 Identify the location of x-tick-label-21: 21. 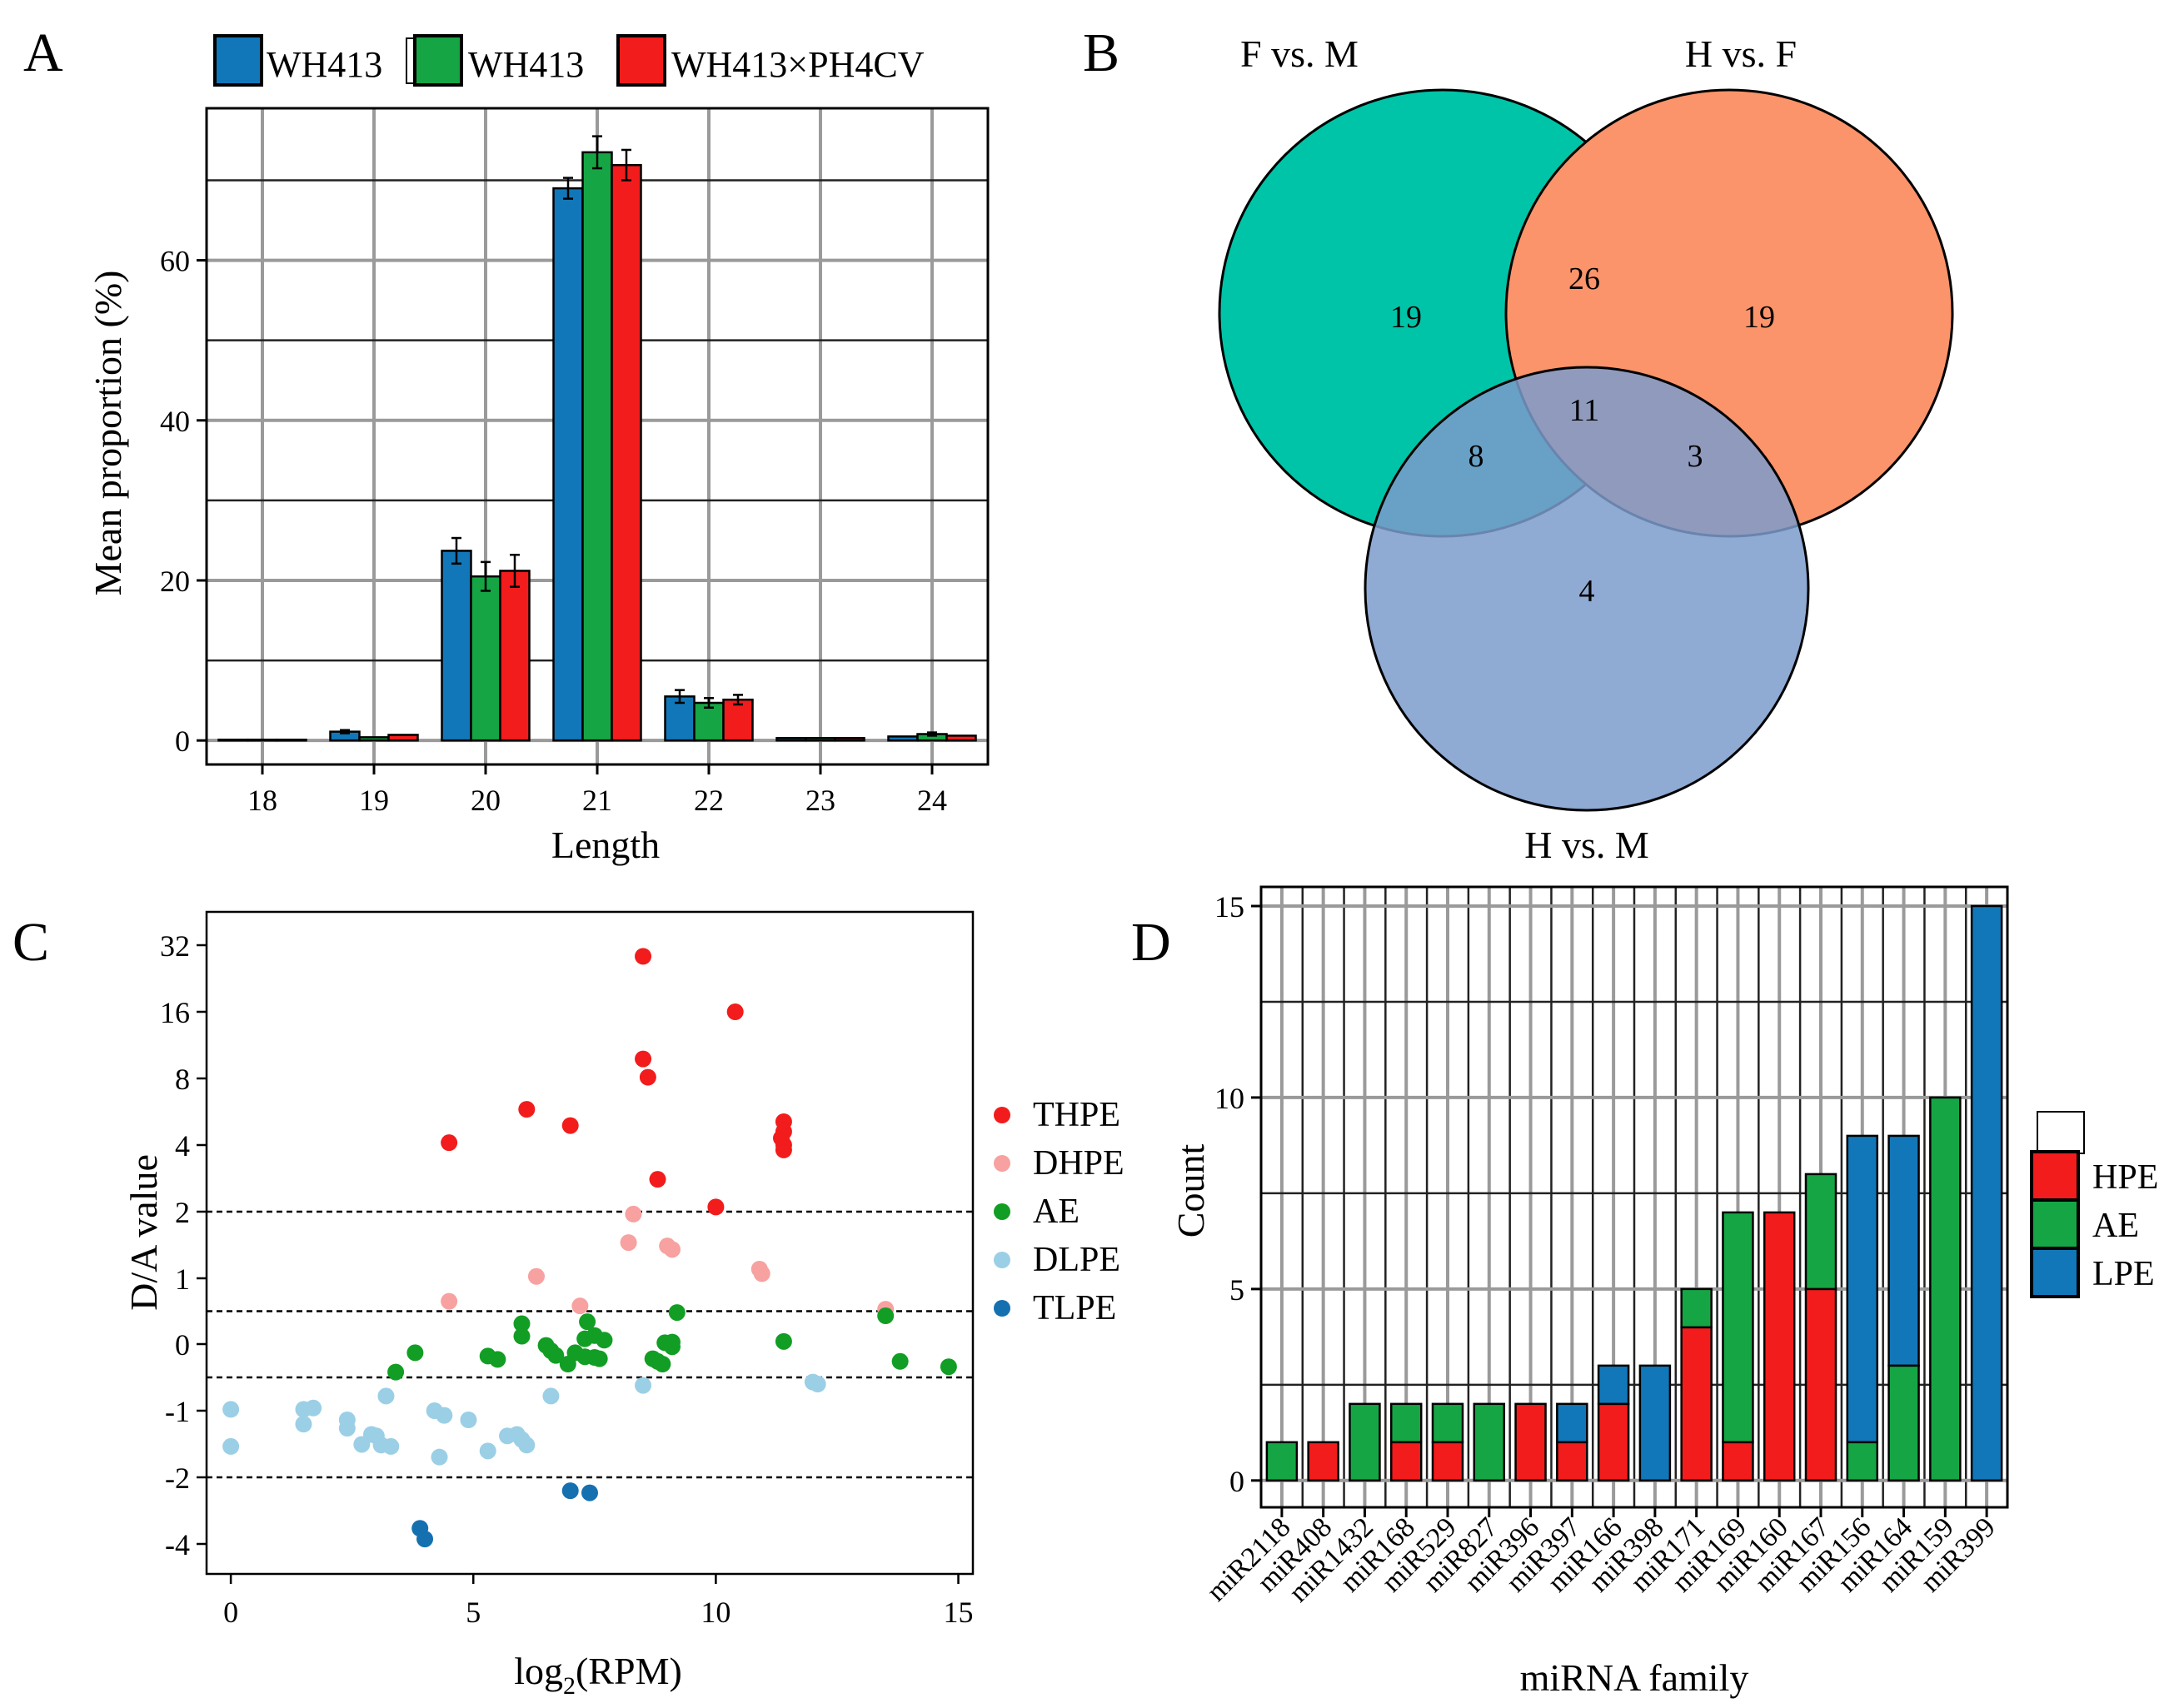
(597, 800).